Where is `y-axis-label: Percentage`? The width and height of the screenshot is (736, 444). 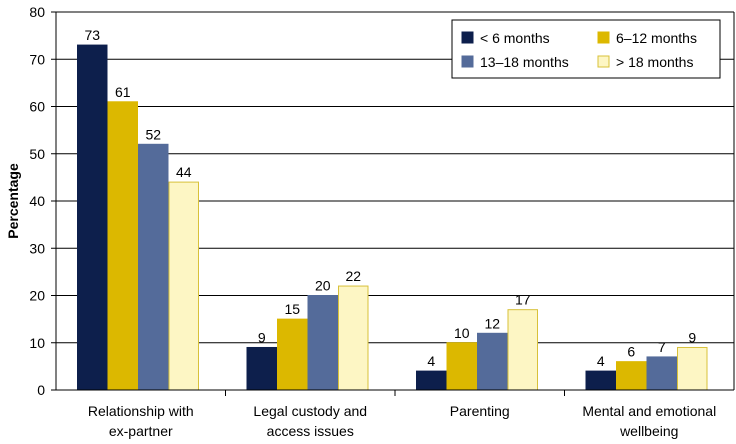
y-axis-label: Percentage is located at coordinates (13, 201).